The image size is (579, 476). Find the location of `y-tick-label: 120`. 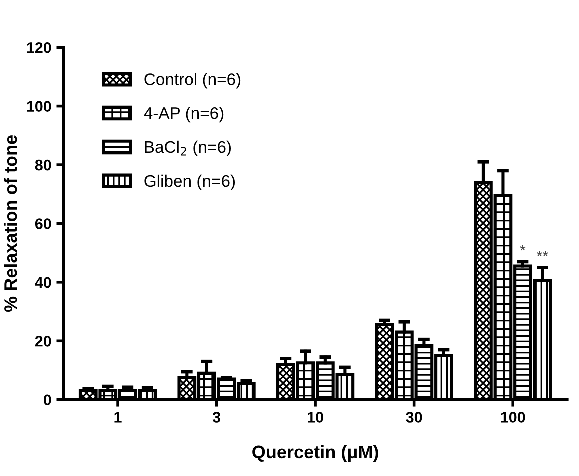

y-tick-label: 120 is located at coordinates (39, 48).